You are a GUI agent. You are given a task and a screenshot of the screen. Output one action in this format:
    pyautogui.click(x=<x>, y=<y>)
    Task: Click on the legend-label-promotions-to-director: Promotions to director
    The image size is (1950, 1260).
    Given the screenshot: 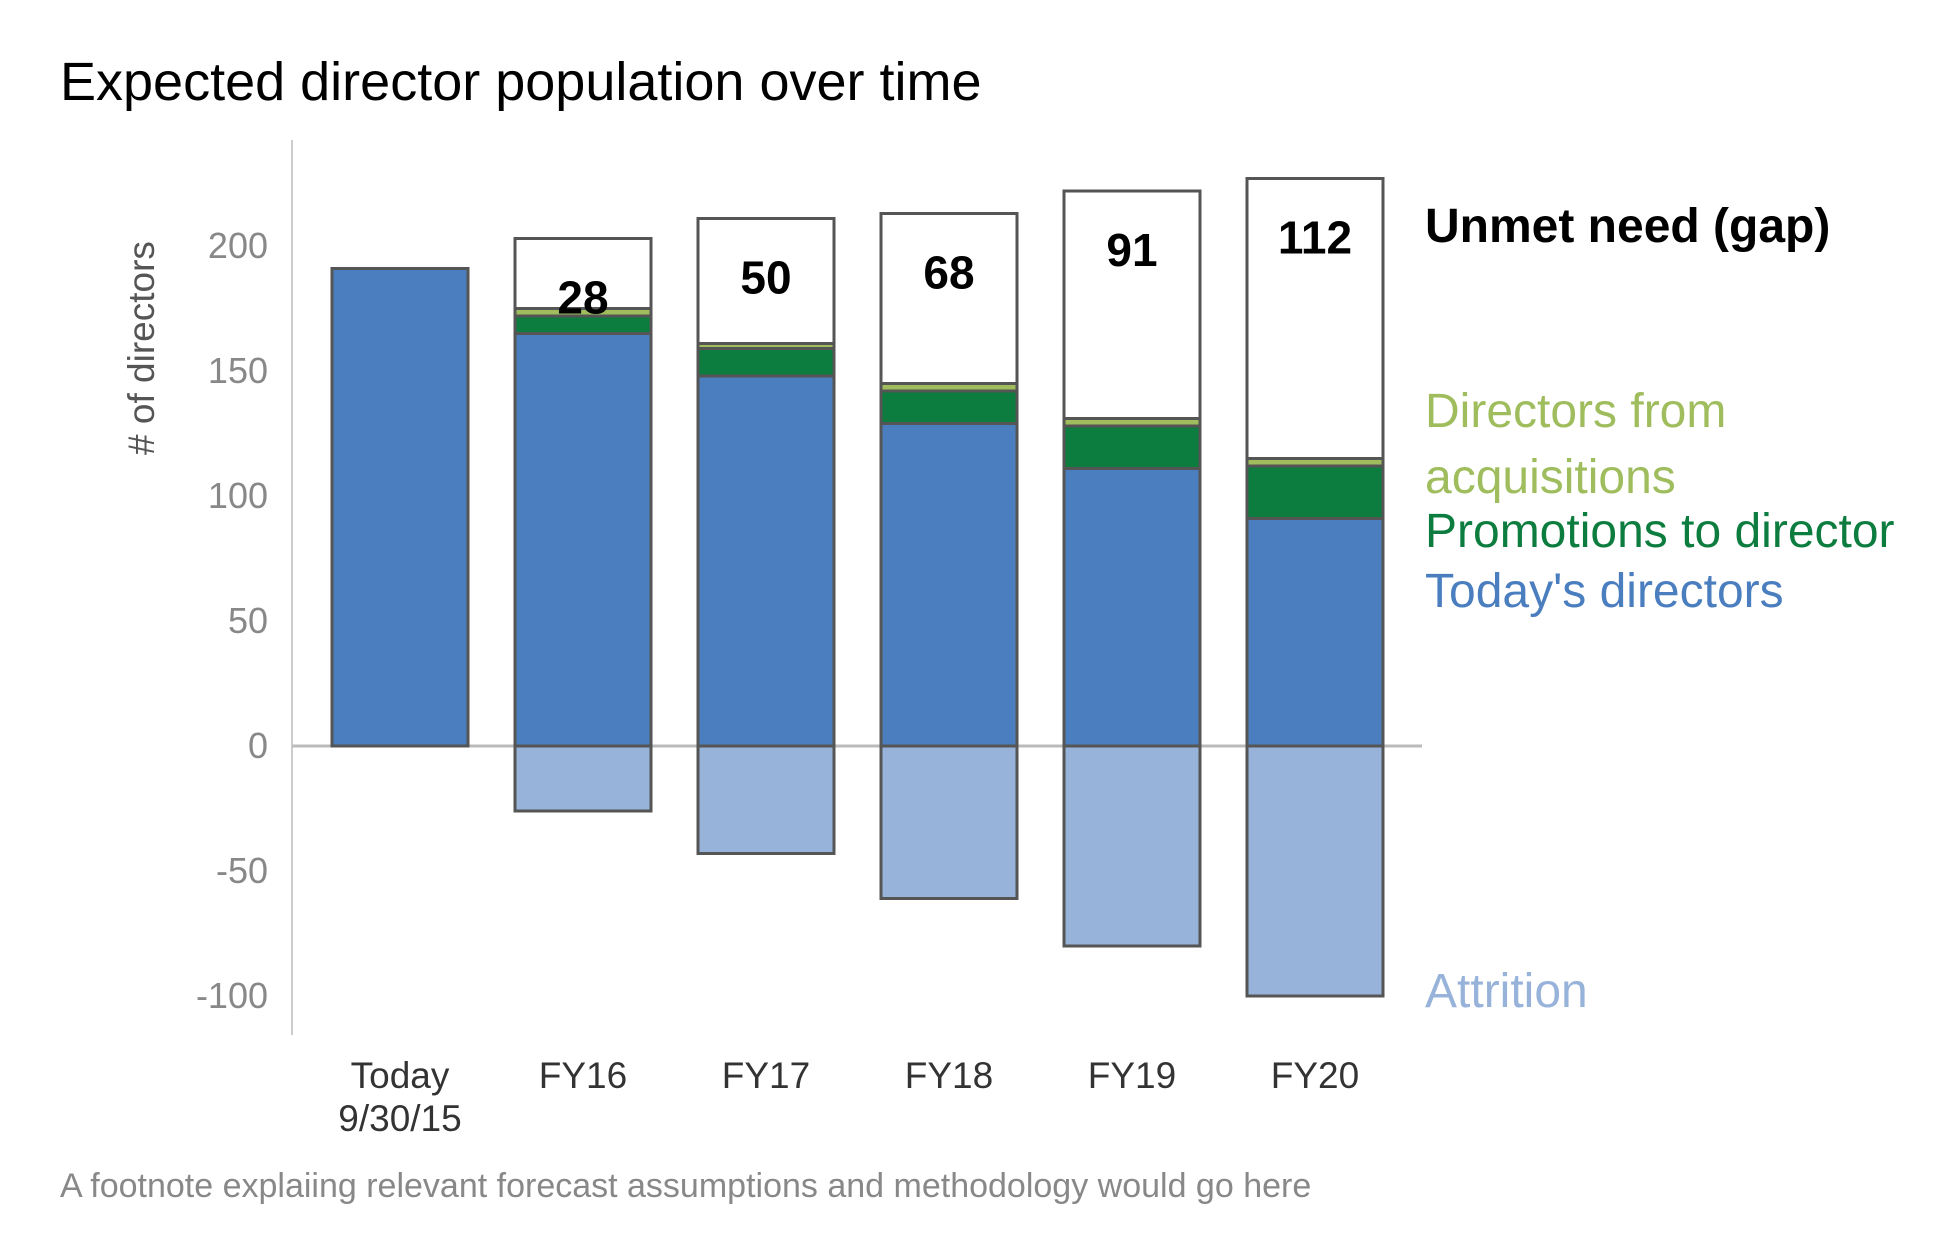 What is the action you would take?
    pyautogui.click(x=1660, y=531)
    